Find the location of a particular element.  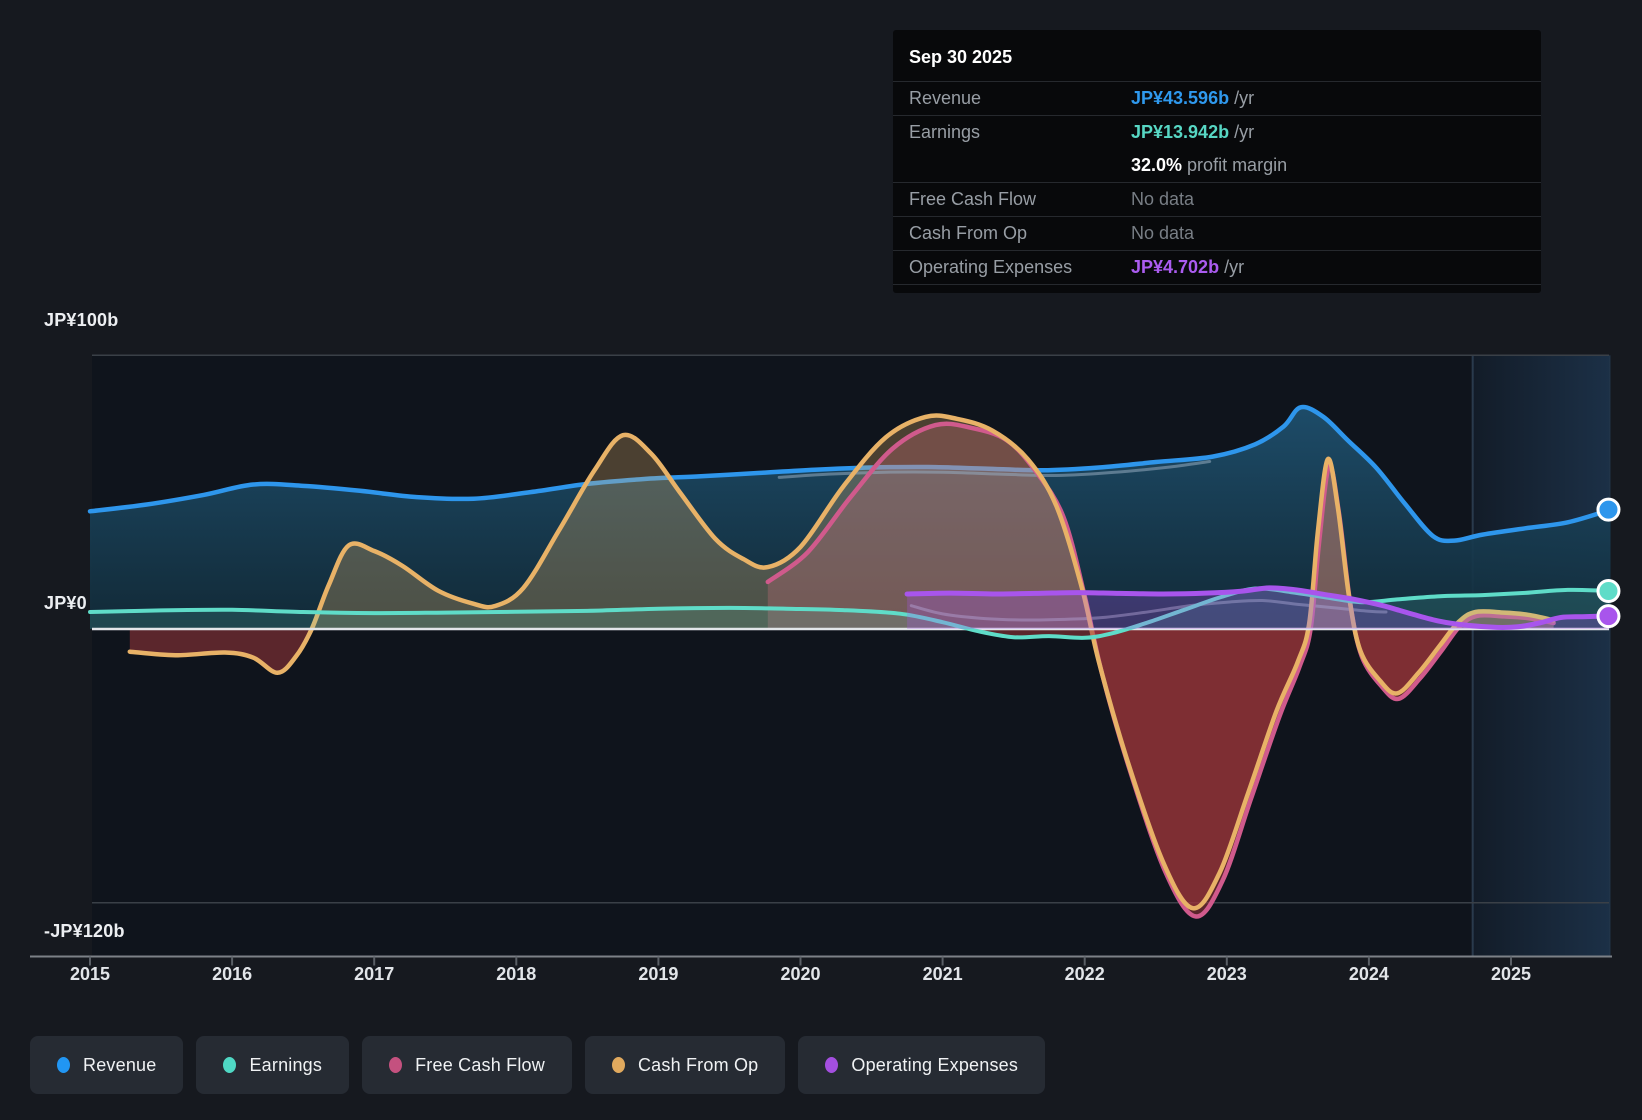

cash-from-op-value: No data is located at coordinates (1163, 233).